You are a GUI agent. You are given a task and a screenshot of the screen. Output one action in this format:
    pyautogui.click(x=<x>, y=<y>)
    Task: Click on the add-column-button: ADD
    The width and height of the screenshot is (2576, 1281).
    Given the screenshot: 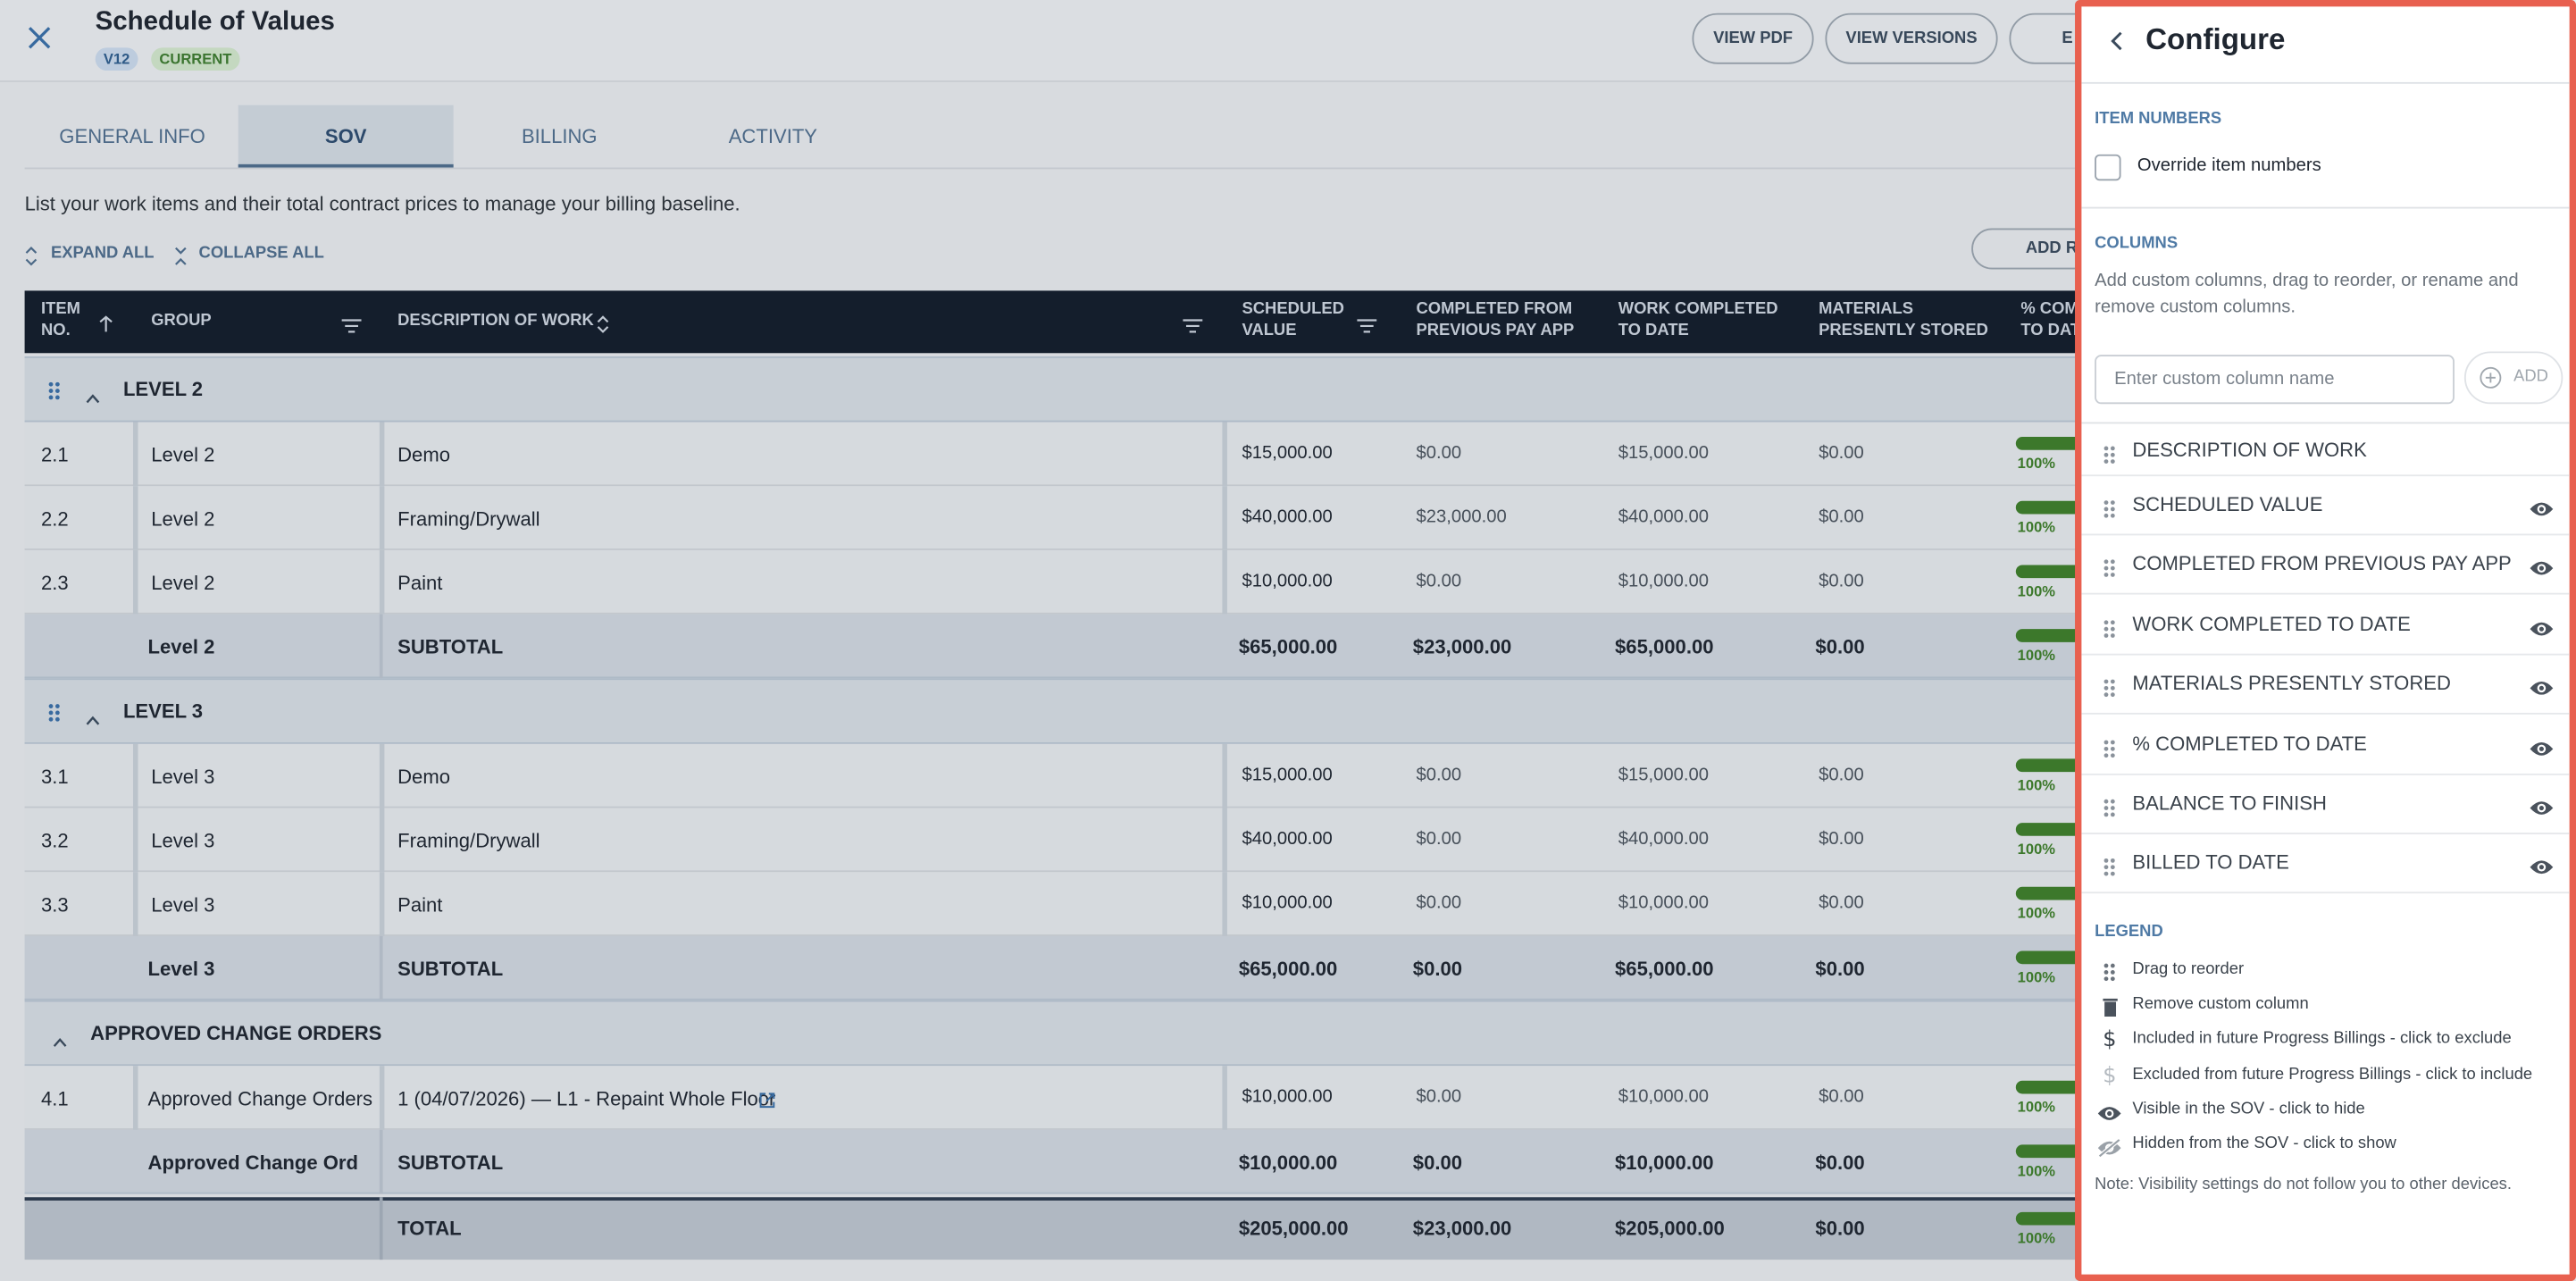 What is the action you would take?
    pyautogui.click(x=2513, y=378)
    